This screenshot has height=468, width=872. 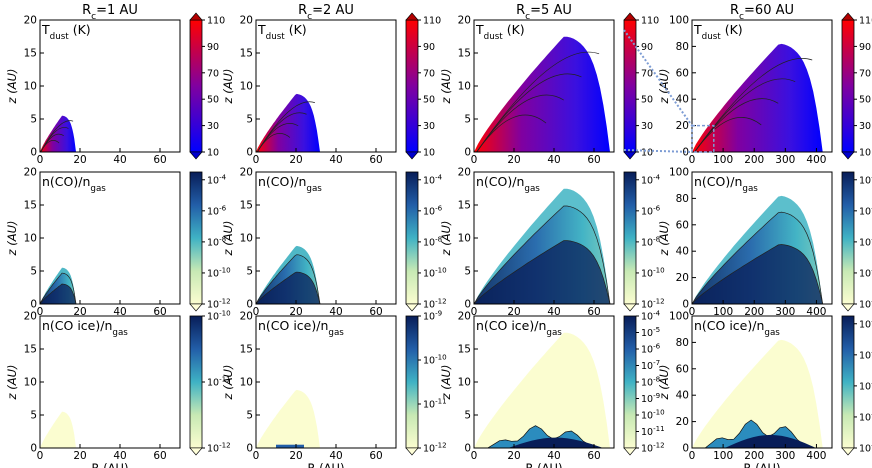 I want to click on x-tick-label: 40, so click(x=553, y=312).